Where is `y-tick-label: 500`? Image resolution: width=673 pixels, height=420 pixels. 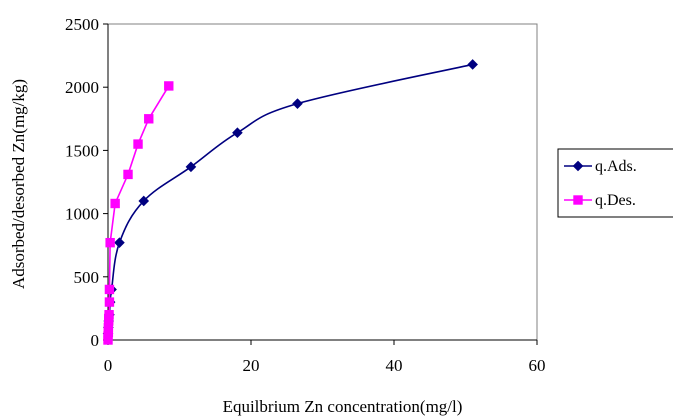 y-tick-label: 500 is located at coordinates (87, 277).